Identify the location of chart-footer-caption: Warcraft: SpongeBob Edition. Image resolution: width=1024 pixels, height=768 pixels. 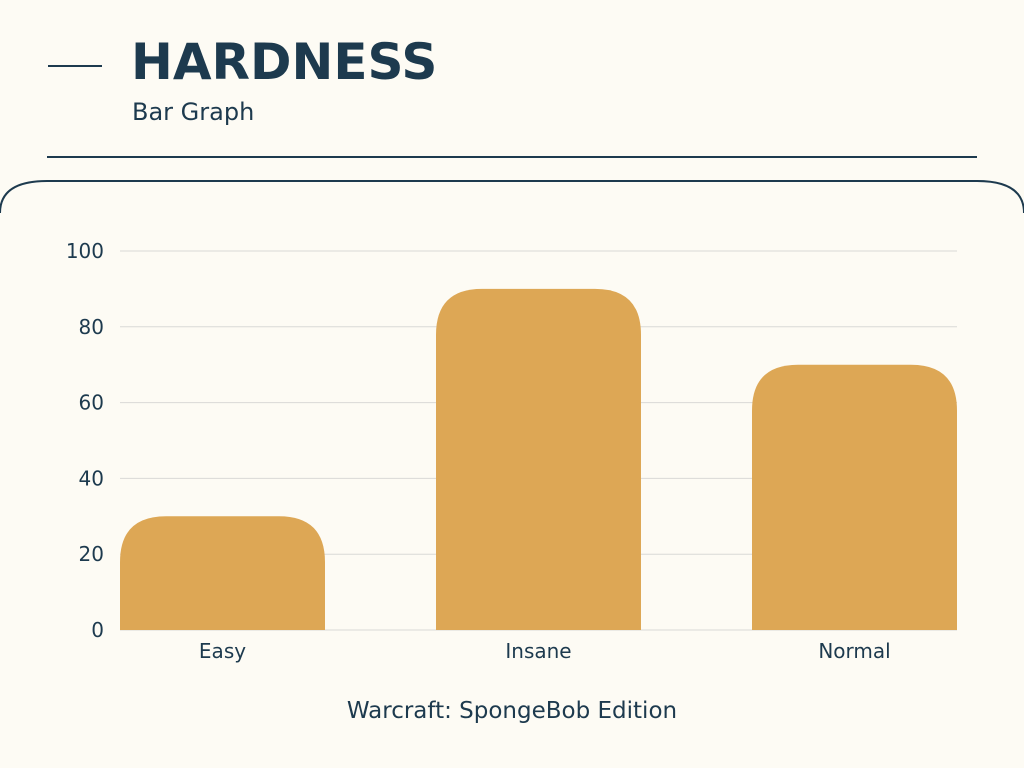
(512, 711).